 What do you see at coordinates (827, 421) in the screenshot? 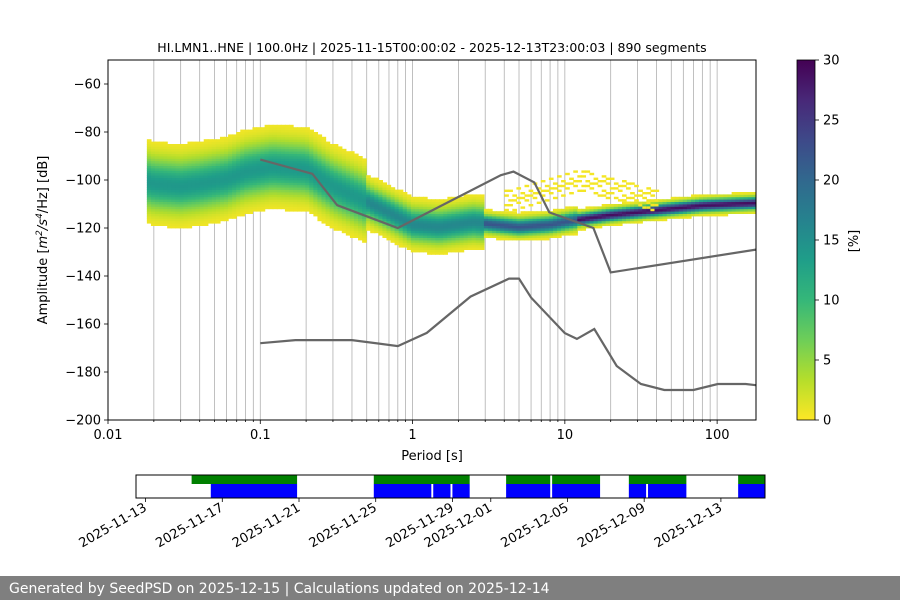
I see `colorbar-tick-label: 0` at bounding box center [827, 421].